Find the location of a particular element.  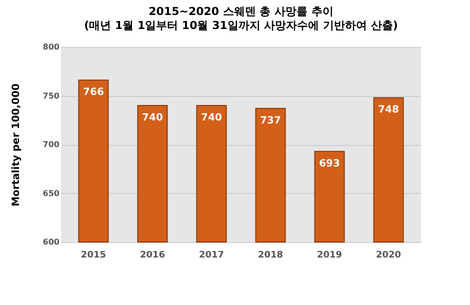

data-label: 737 is located at coordinates (270, 120).